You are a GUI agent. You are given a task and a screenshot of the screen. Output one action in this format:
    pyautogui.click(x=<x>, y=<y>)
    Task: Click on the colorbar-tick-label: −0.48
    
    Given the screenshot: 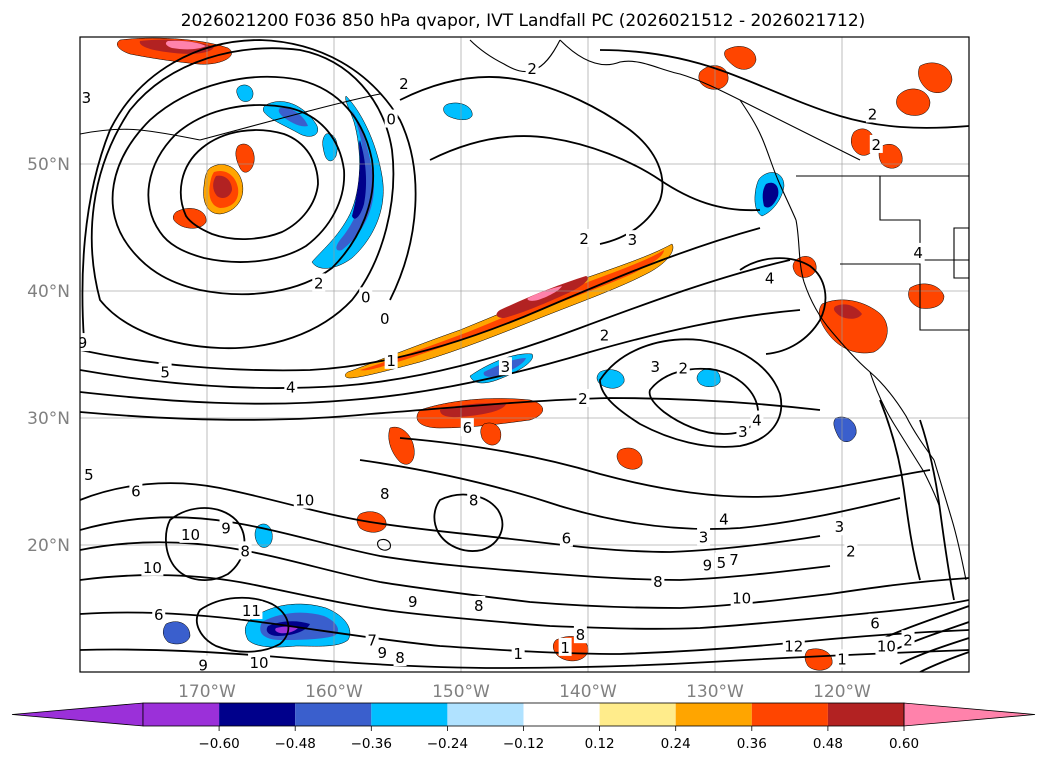 What is the action you would take?
    pyautogui.click(x=295, y=744)
    